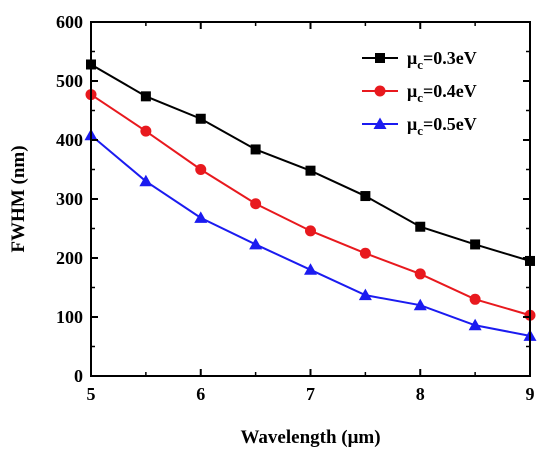 The height and width of the screenshot is (456, 550). Describe the element at coordinates (69, 140) in the screenshot. I see `y-tick-label: 400` at that location.